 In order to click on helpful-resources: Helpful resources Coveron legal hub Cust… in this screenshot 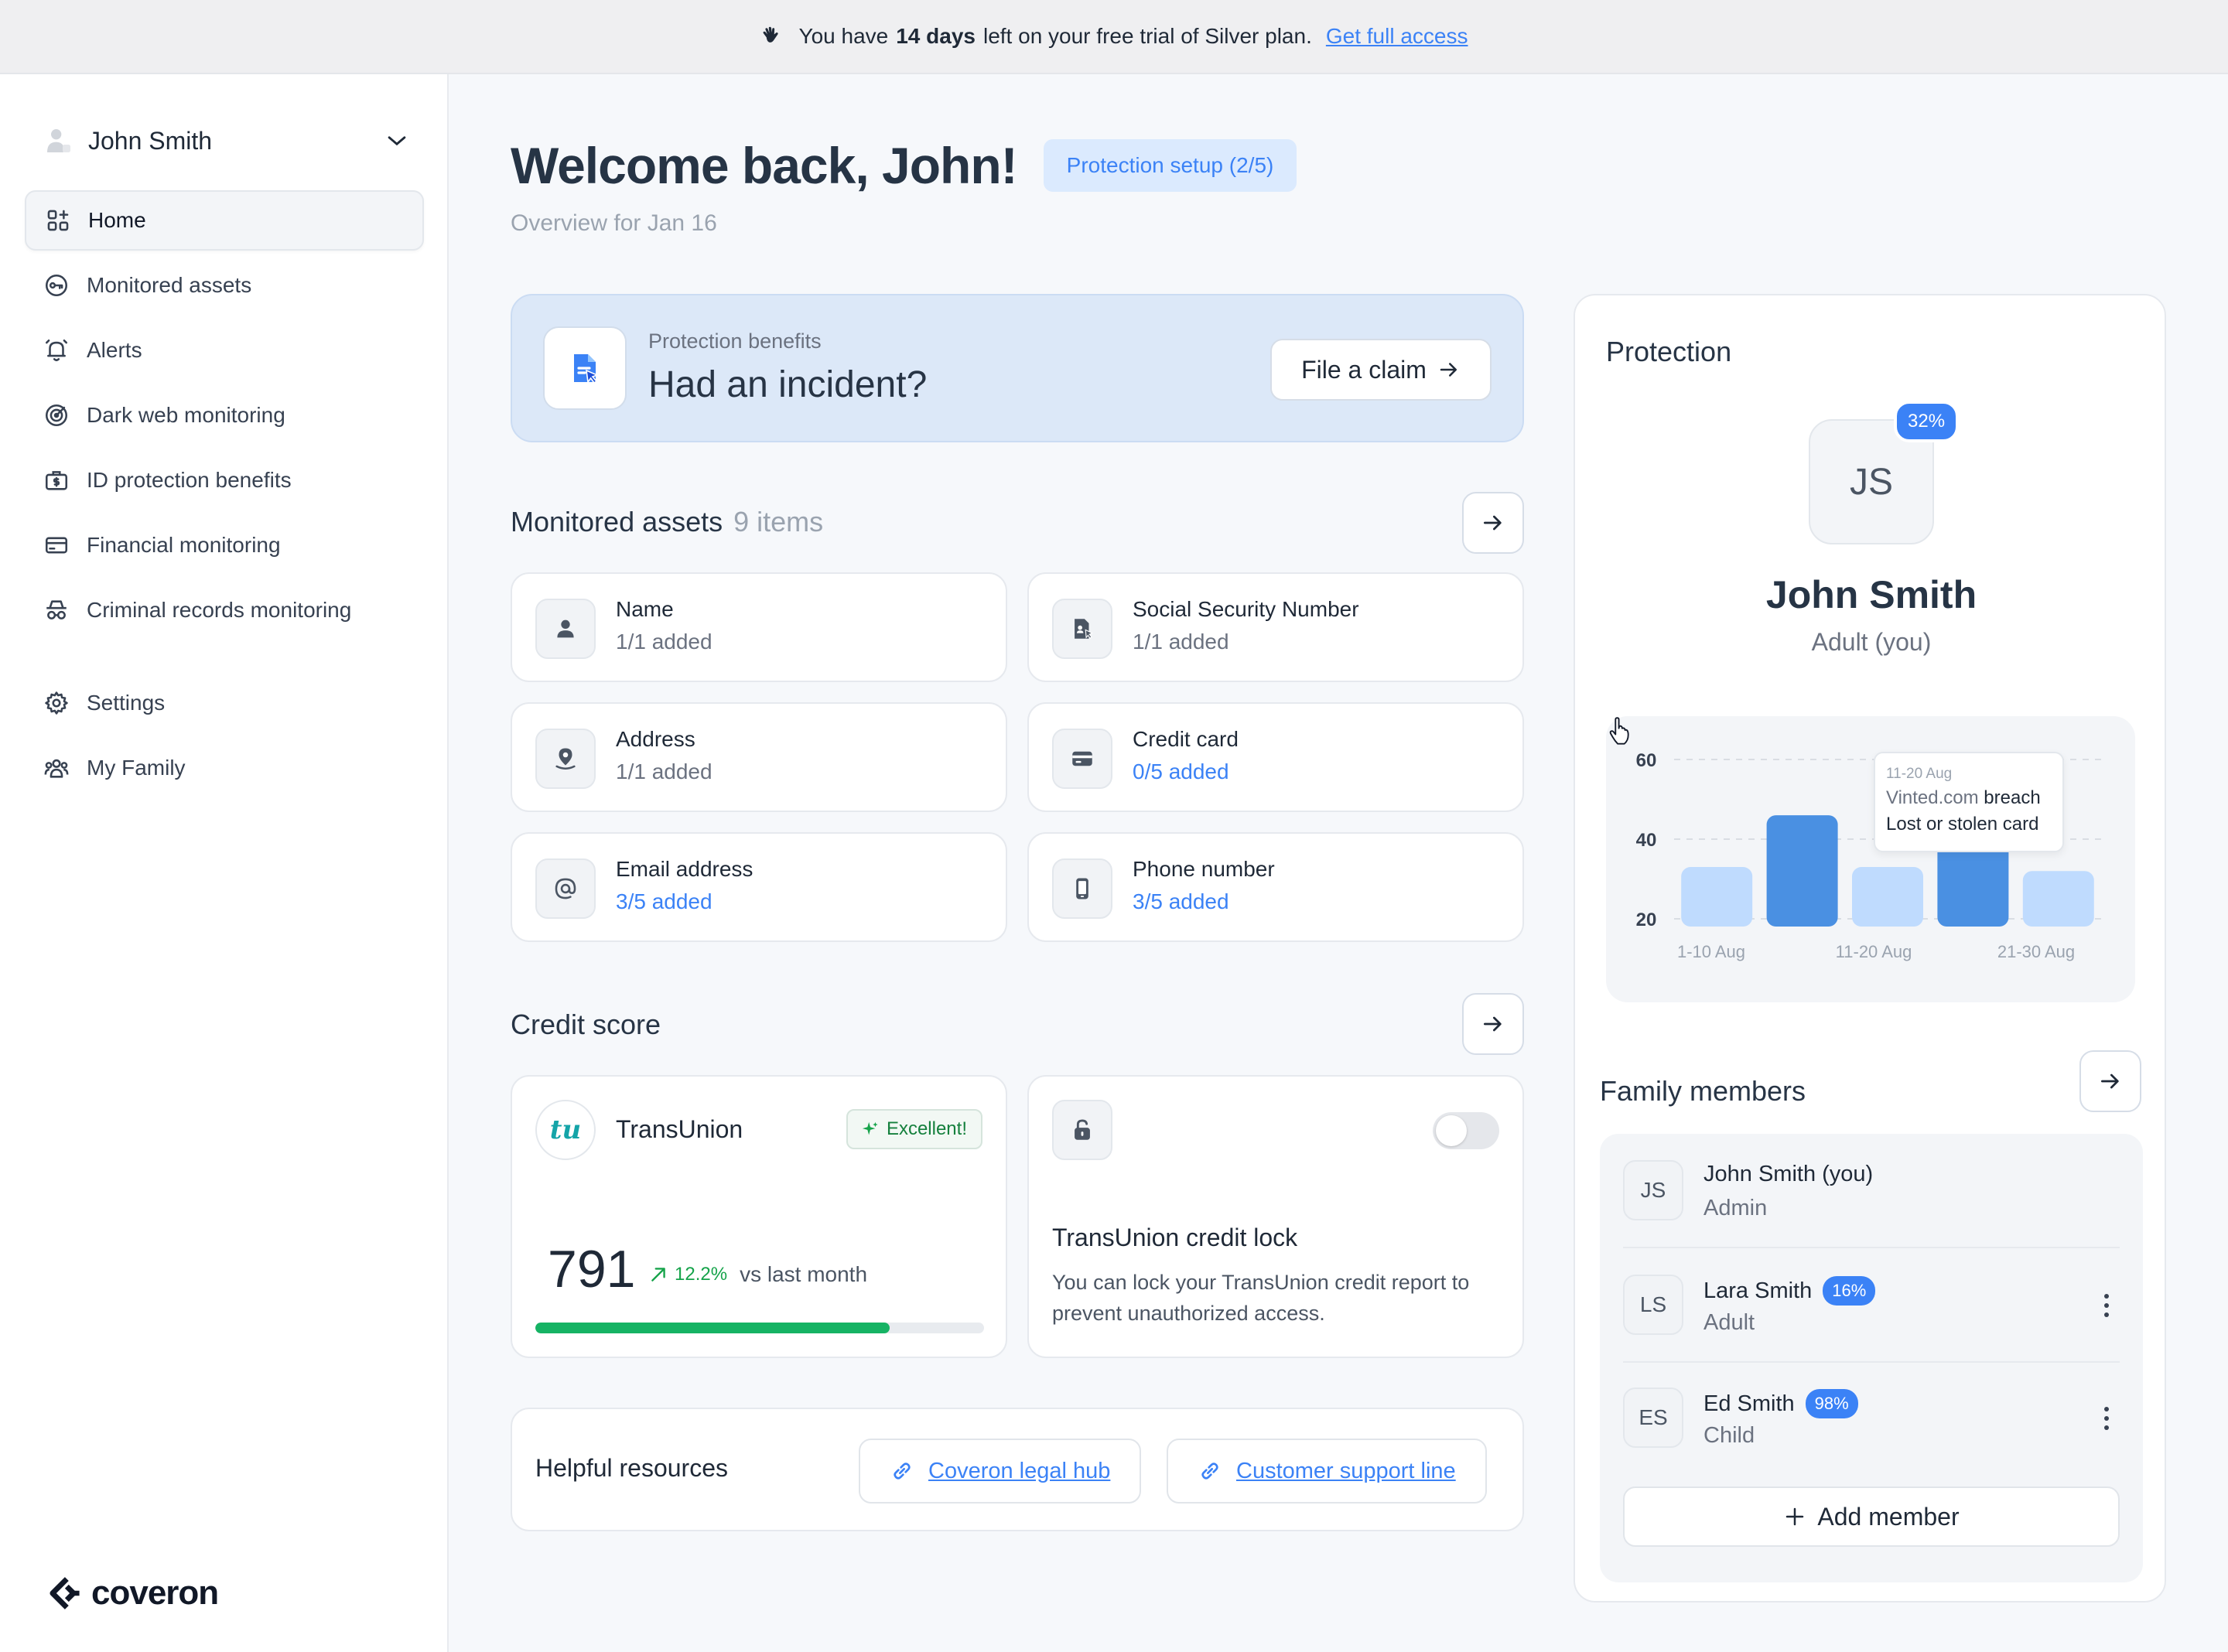, I will do `click(1017, 1469)`.